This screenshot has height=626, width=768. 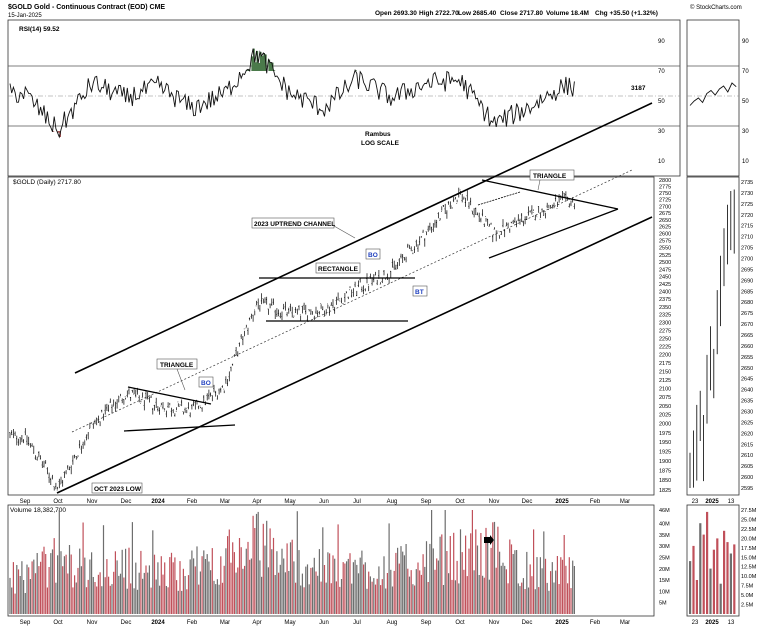 I want to click on price-tick-label: 2650, so click(x=665, y=221).